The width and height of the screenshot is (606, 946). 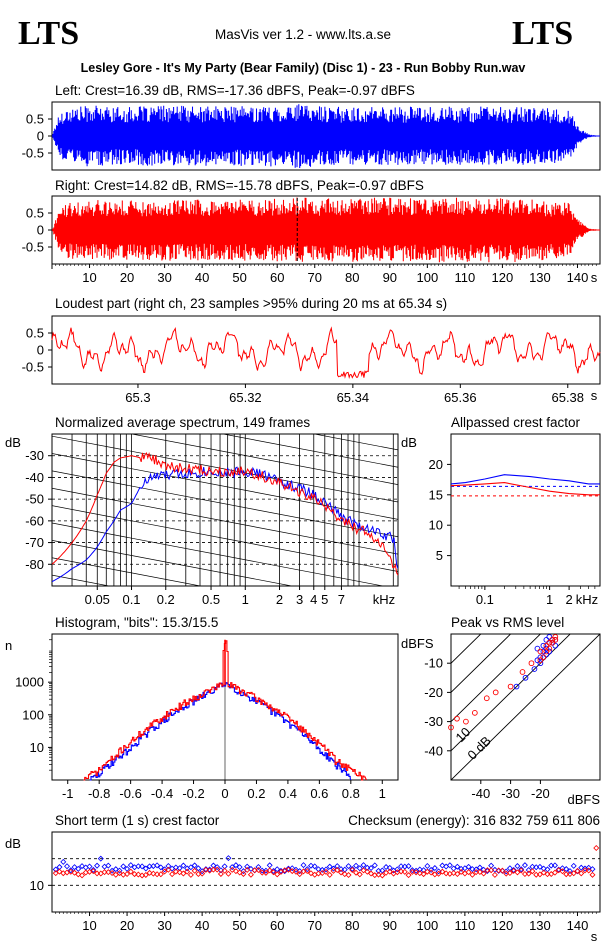 I want to click on shortterm-xtick-label: 30, so click(x=164, y=925).